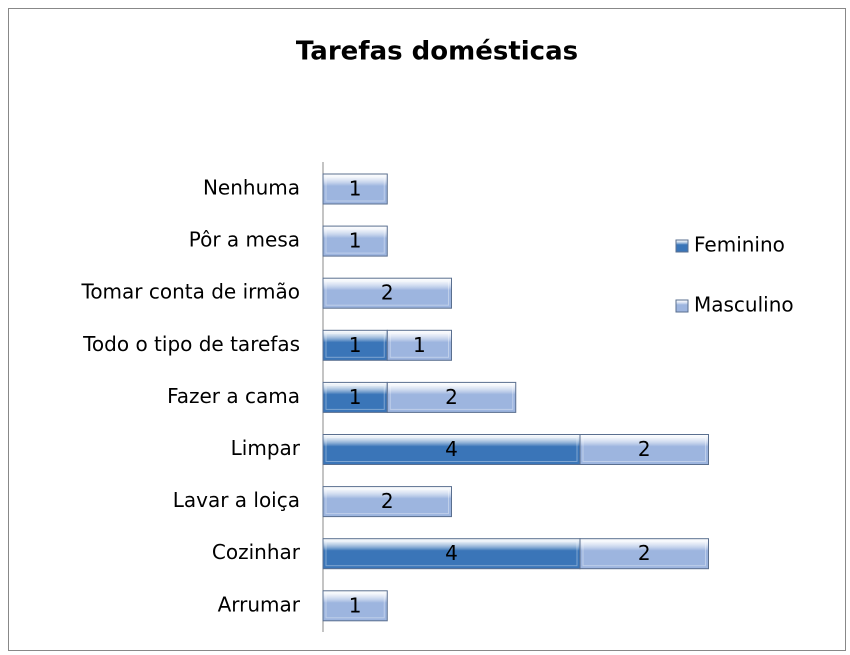 This screenshot has height=655, width=850. I want to click on chart-title: Tarefas domésticas, so click(437, 52).